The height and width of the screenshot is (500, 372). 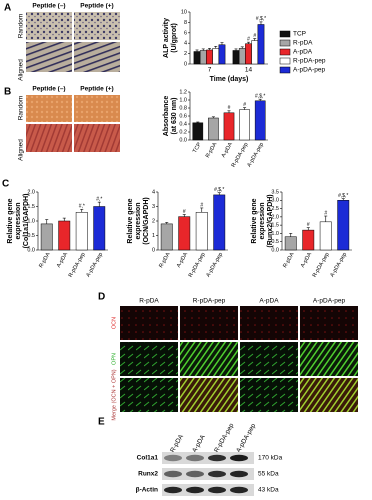 I want to click on x-tick-label: TCP, so click(x=197, y=147).